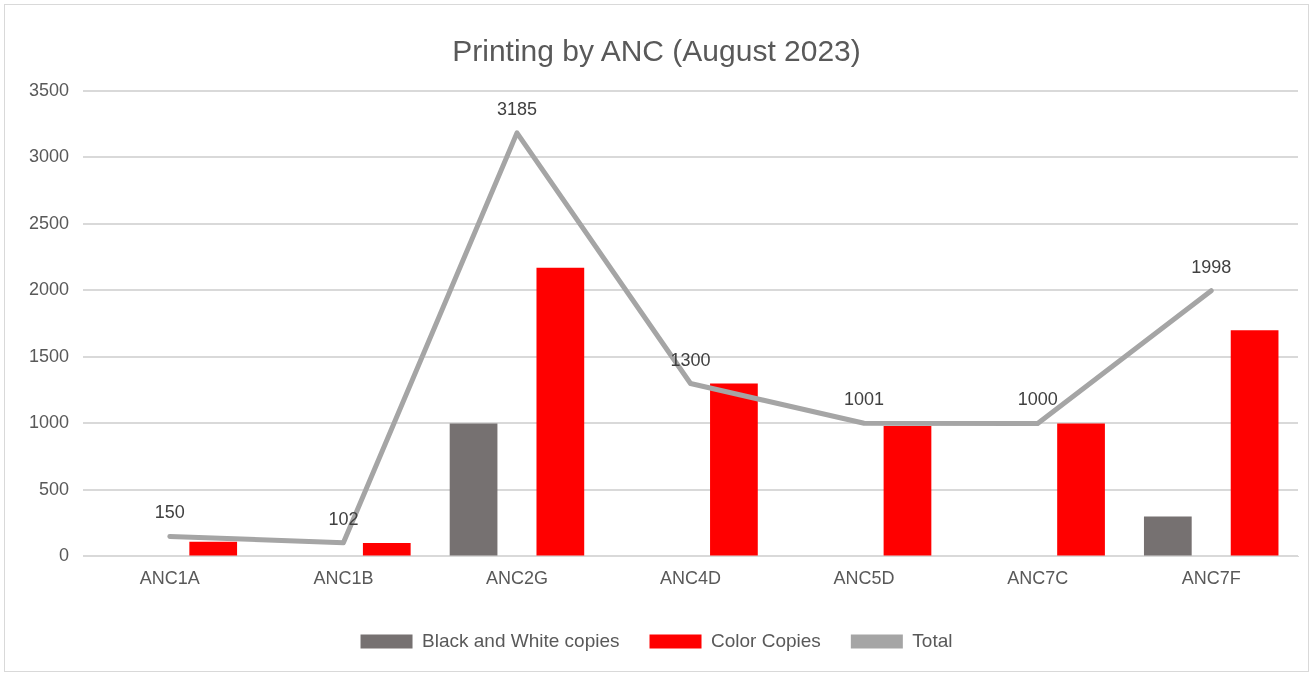 The width and height of the screenshot is (1313, 676). I want to click on legend-label: Black and White copies, so click(521, 640).